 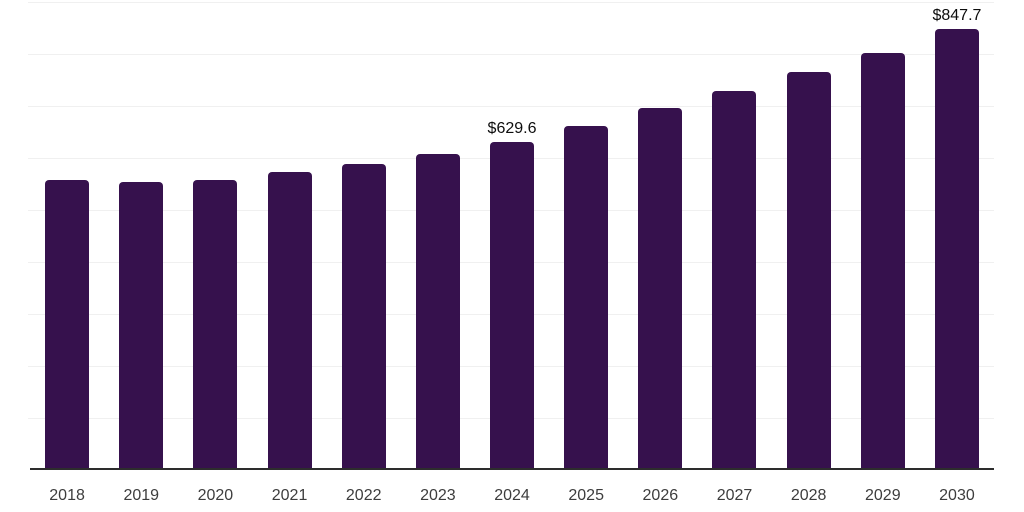 What do you see at coordinates (363, 315) in the screenshot?
I see `bar-2022` at bounding box center [363, 315].